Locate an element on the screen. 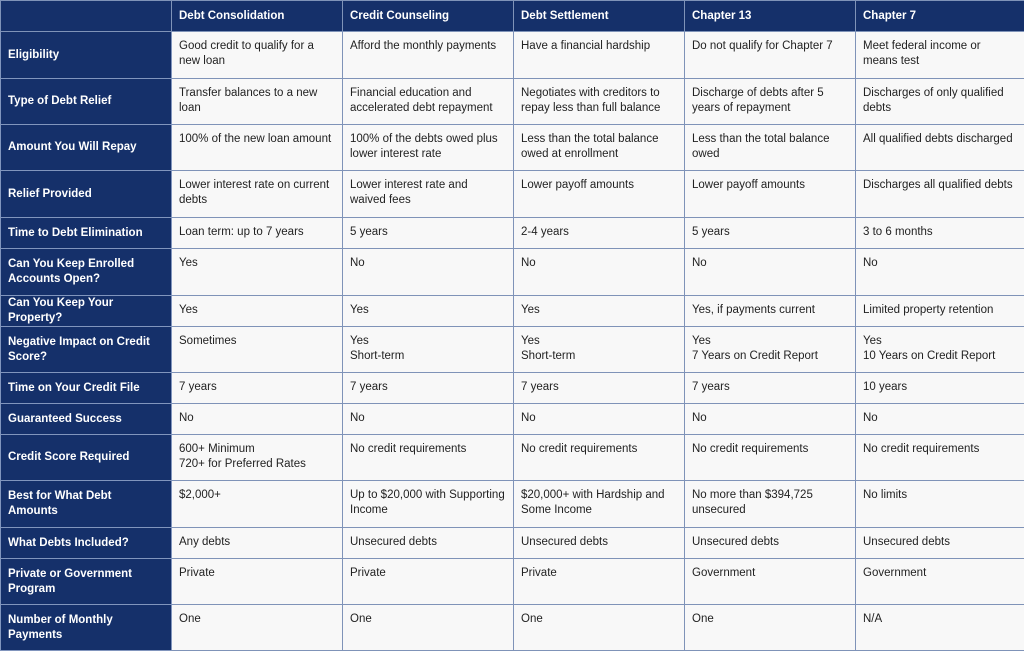 This screenshot has width=1024, height=651. table-cell: Loan term: up to 7 years is located at coordinates (257, 233).